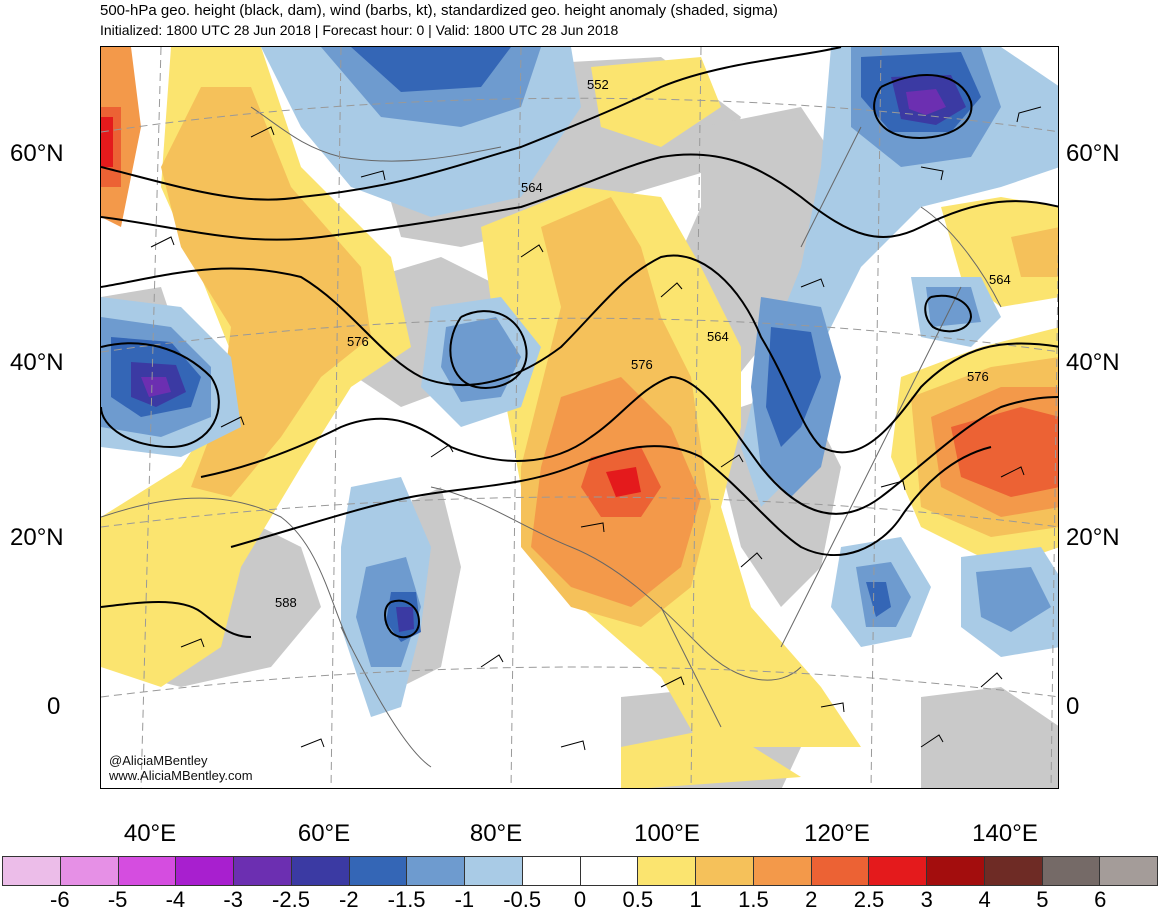 The width and height of the screenshot is (1160, 913). Describe the element at coordinates (117, 899) in the screenshot. I see `colorbar-tick-label: -5` at that location.